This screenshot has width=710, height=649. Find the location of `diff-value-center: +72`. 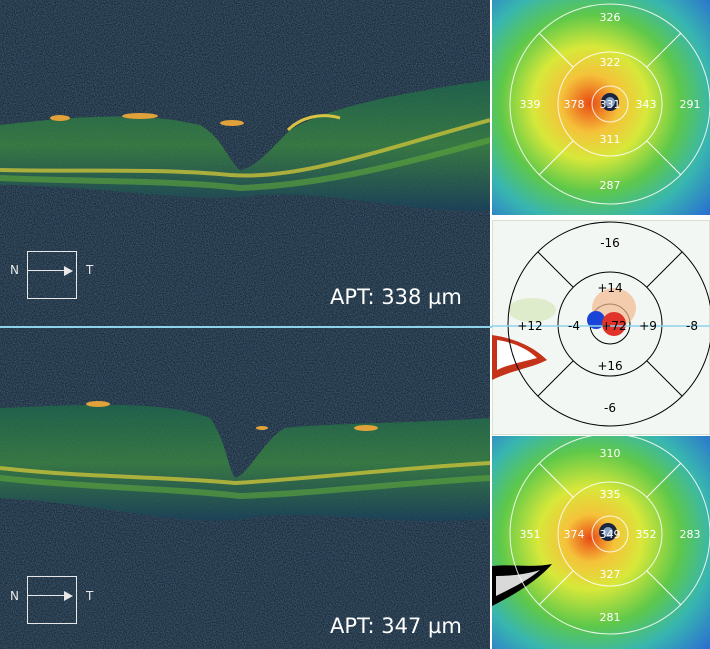

diff-value-center: +72 is located at coordinates (613, 326).